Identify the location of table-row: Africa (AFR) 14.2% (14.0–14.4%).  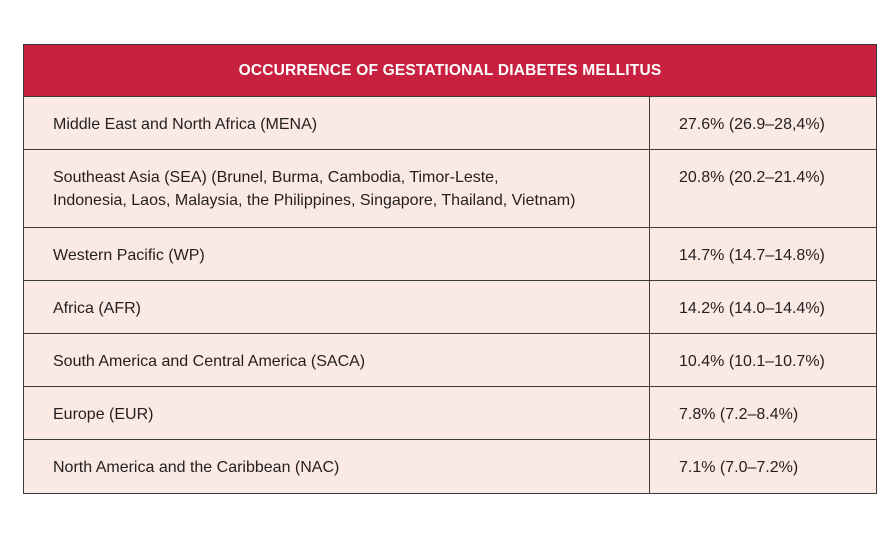
(450, 307).